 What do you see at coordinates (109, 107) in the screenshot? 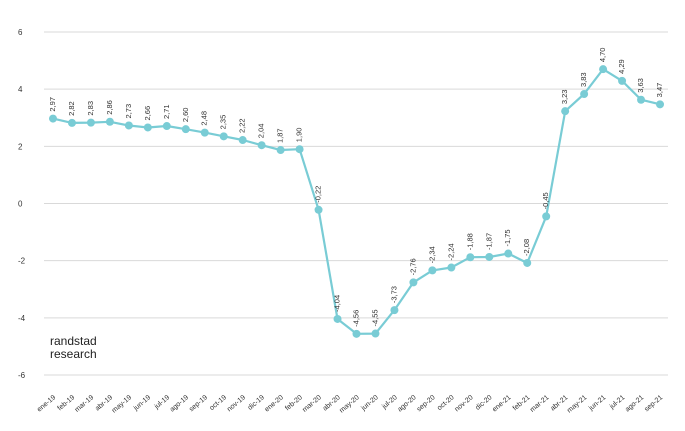
I see `data-label: 2,86` at bounding box center [109, 107].